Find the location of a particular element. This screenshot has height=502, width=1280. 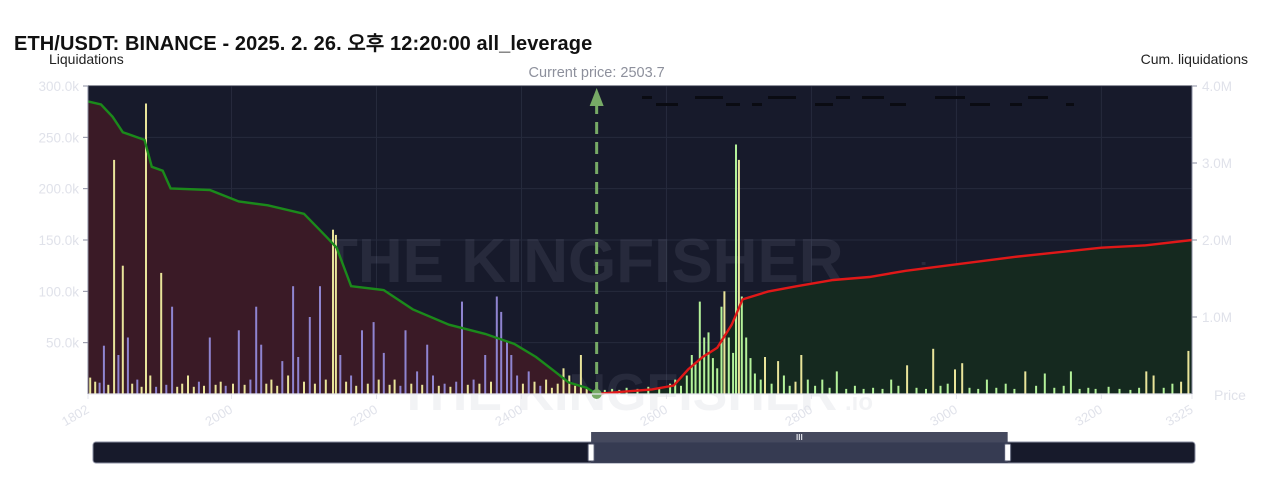

zoom-grip-icon: III is located at coordinates (799, 437).